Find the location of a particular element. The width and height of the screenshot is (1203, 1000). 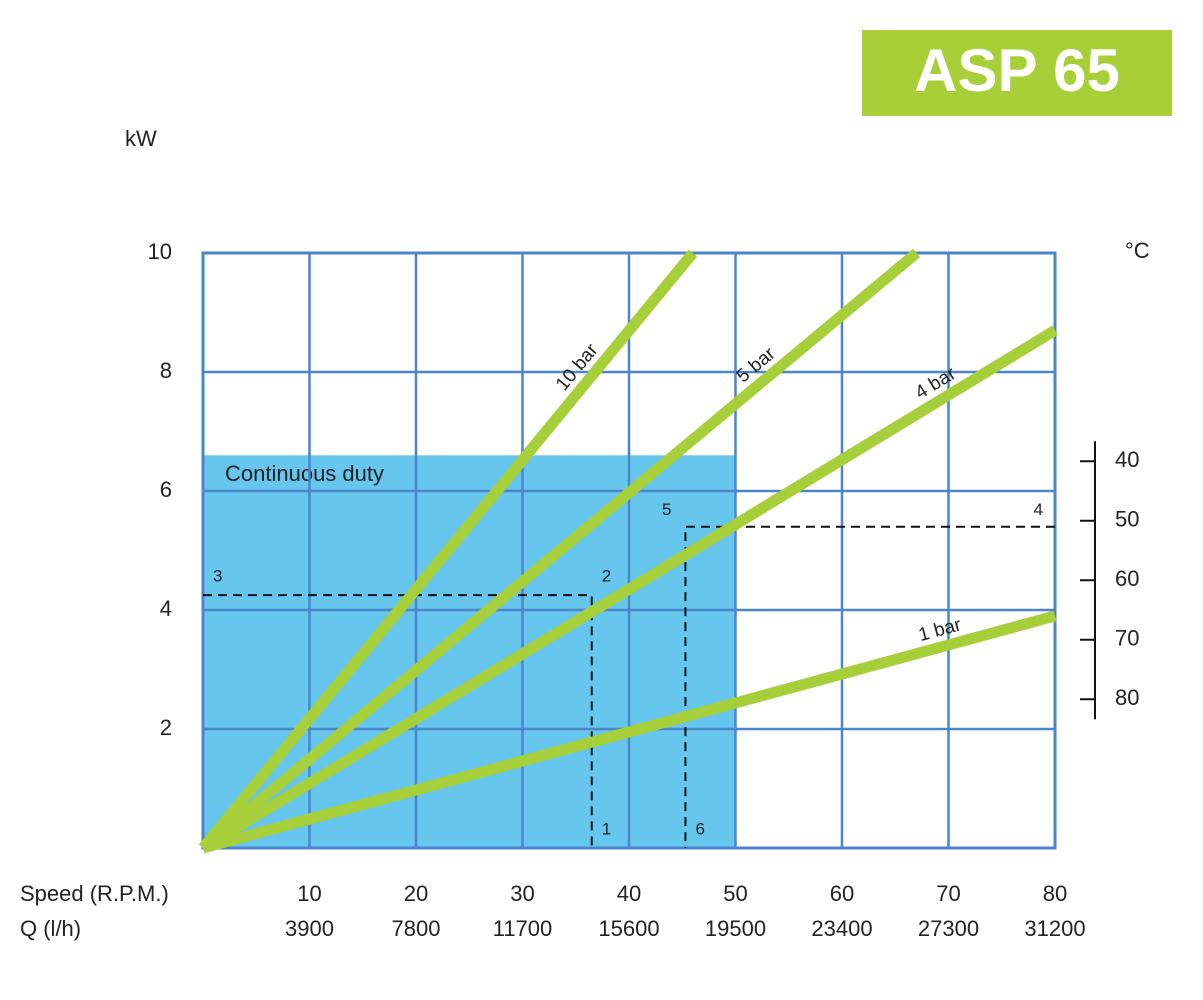

x2-tick-label: 15600 is located at coordinates (628, 928).